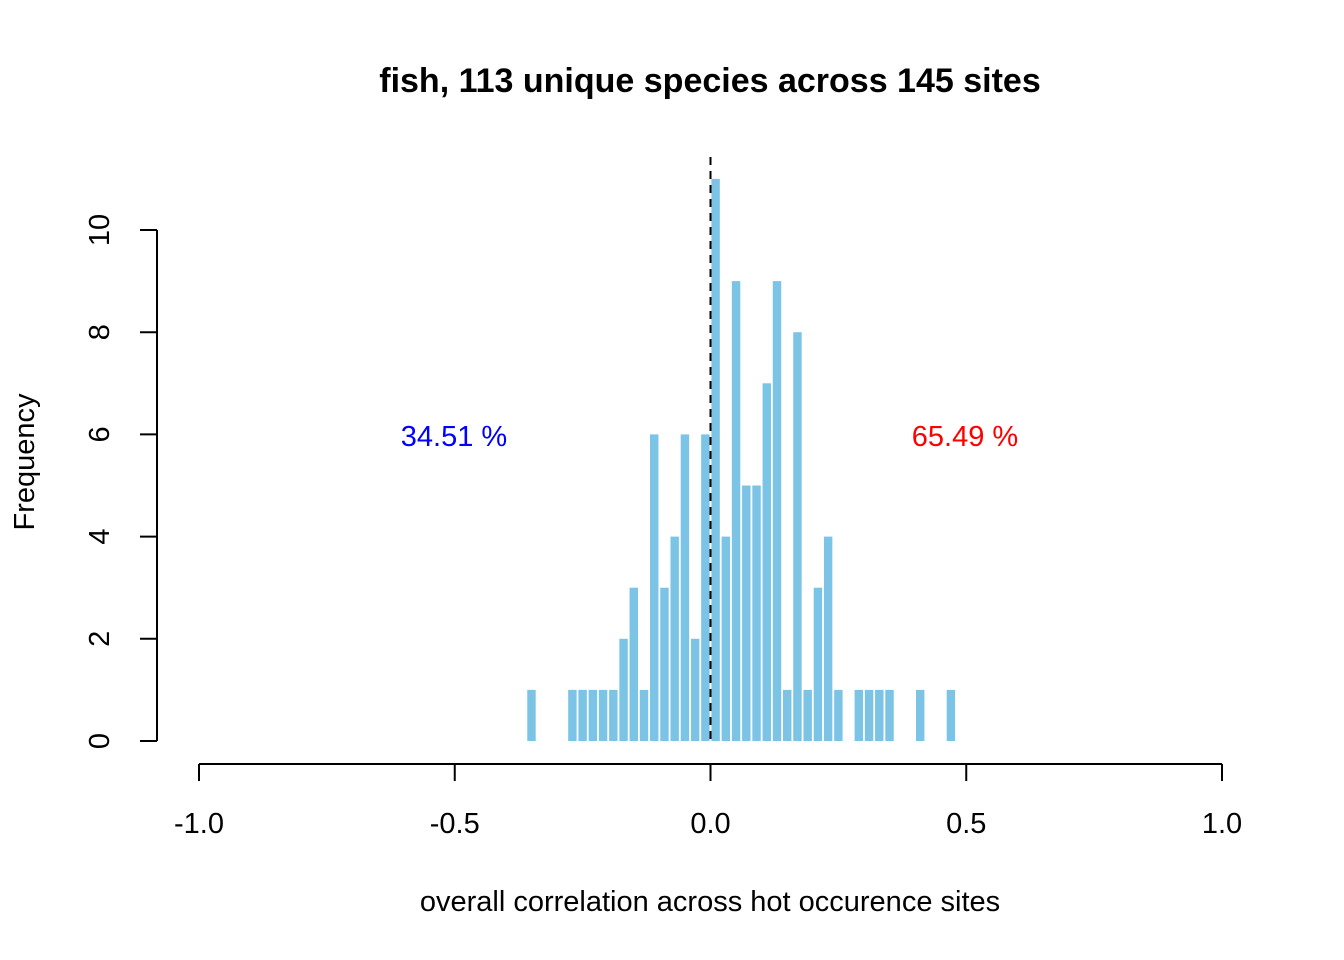 This screenshot has height=960, width=1344. Describe the element at coordinates (100, 537) in the screenshot. I see `y-tick-label: 4` at that location.